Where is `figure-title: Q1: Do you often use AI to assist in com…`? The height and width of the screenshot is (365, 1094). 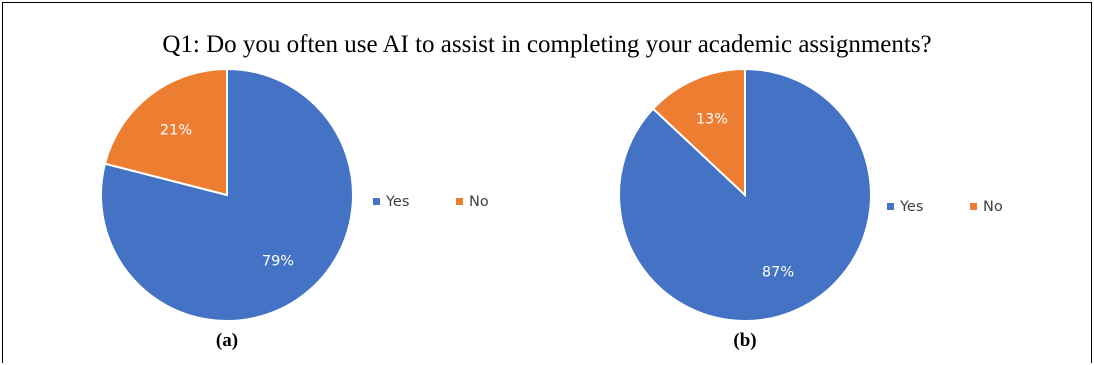 figure-title: Q1: Do you often use AI to assist in com… is located at coordinates (547, 44).